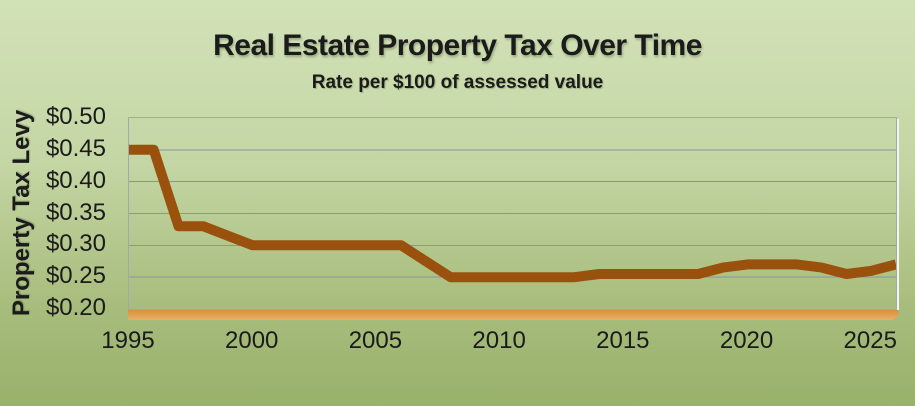  Describe the element at coordinates (623, 340) in the screenshot. I see `x-tick-label: 2015` at that location.